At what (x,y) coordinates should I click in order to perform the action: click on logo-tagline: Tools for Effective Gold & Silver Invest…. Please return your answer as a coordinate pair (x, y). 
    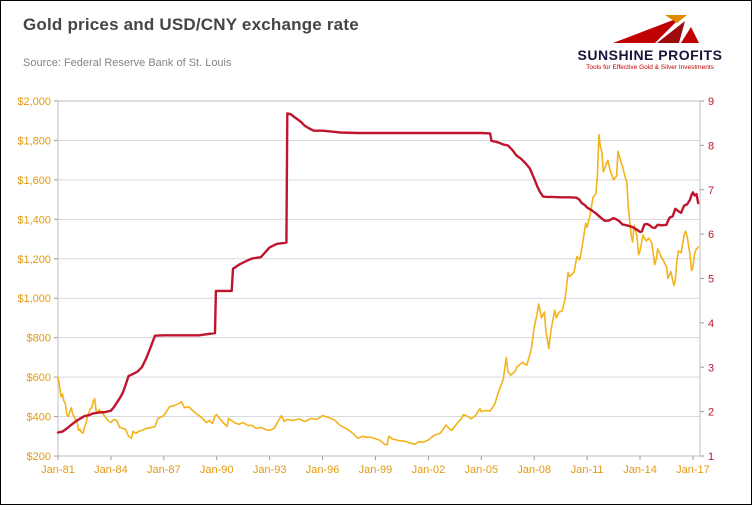
    Looking at the image, I should click on (650, 67).